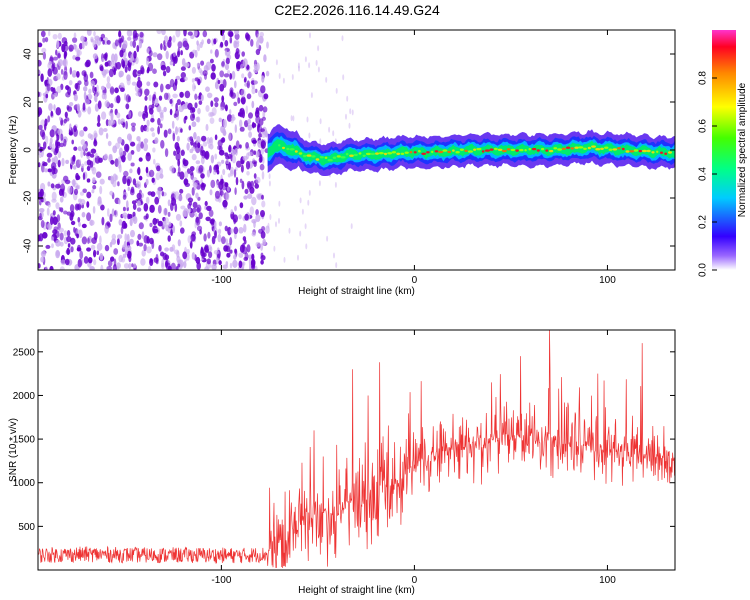  I want to click on colorbar-tick-label: 0.2, so click(703, 222).